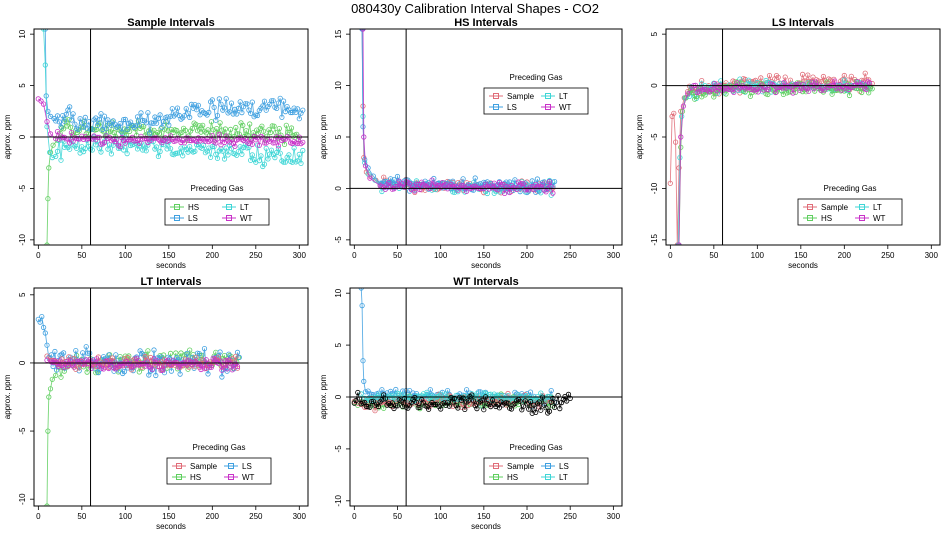 The width and height of the screenshot is (950, 550). I want to click on x-tick-label: 250, so click(571, 255).